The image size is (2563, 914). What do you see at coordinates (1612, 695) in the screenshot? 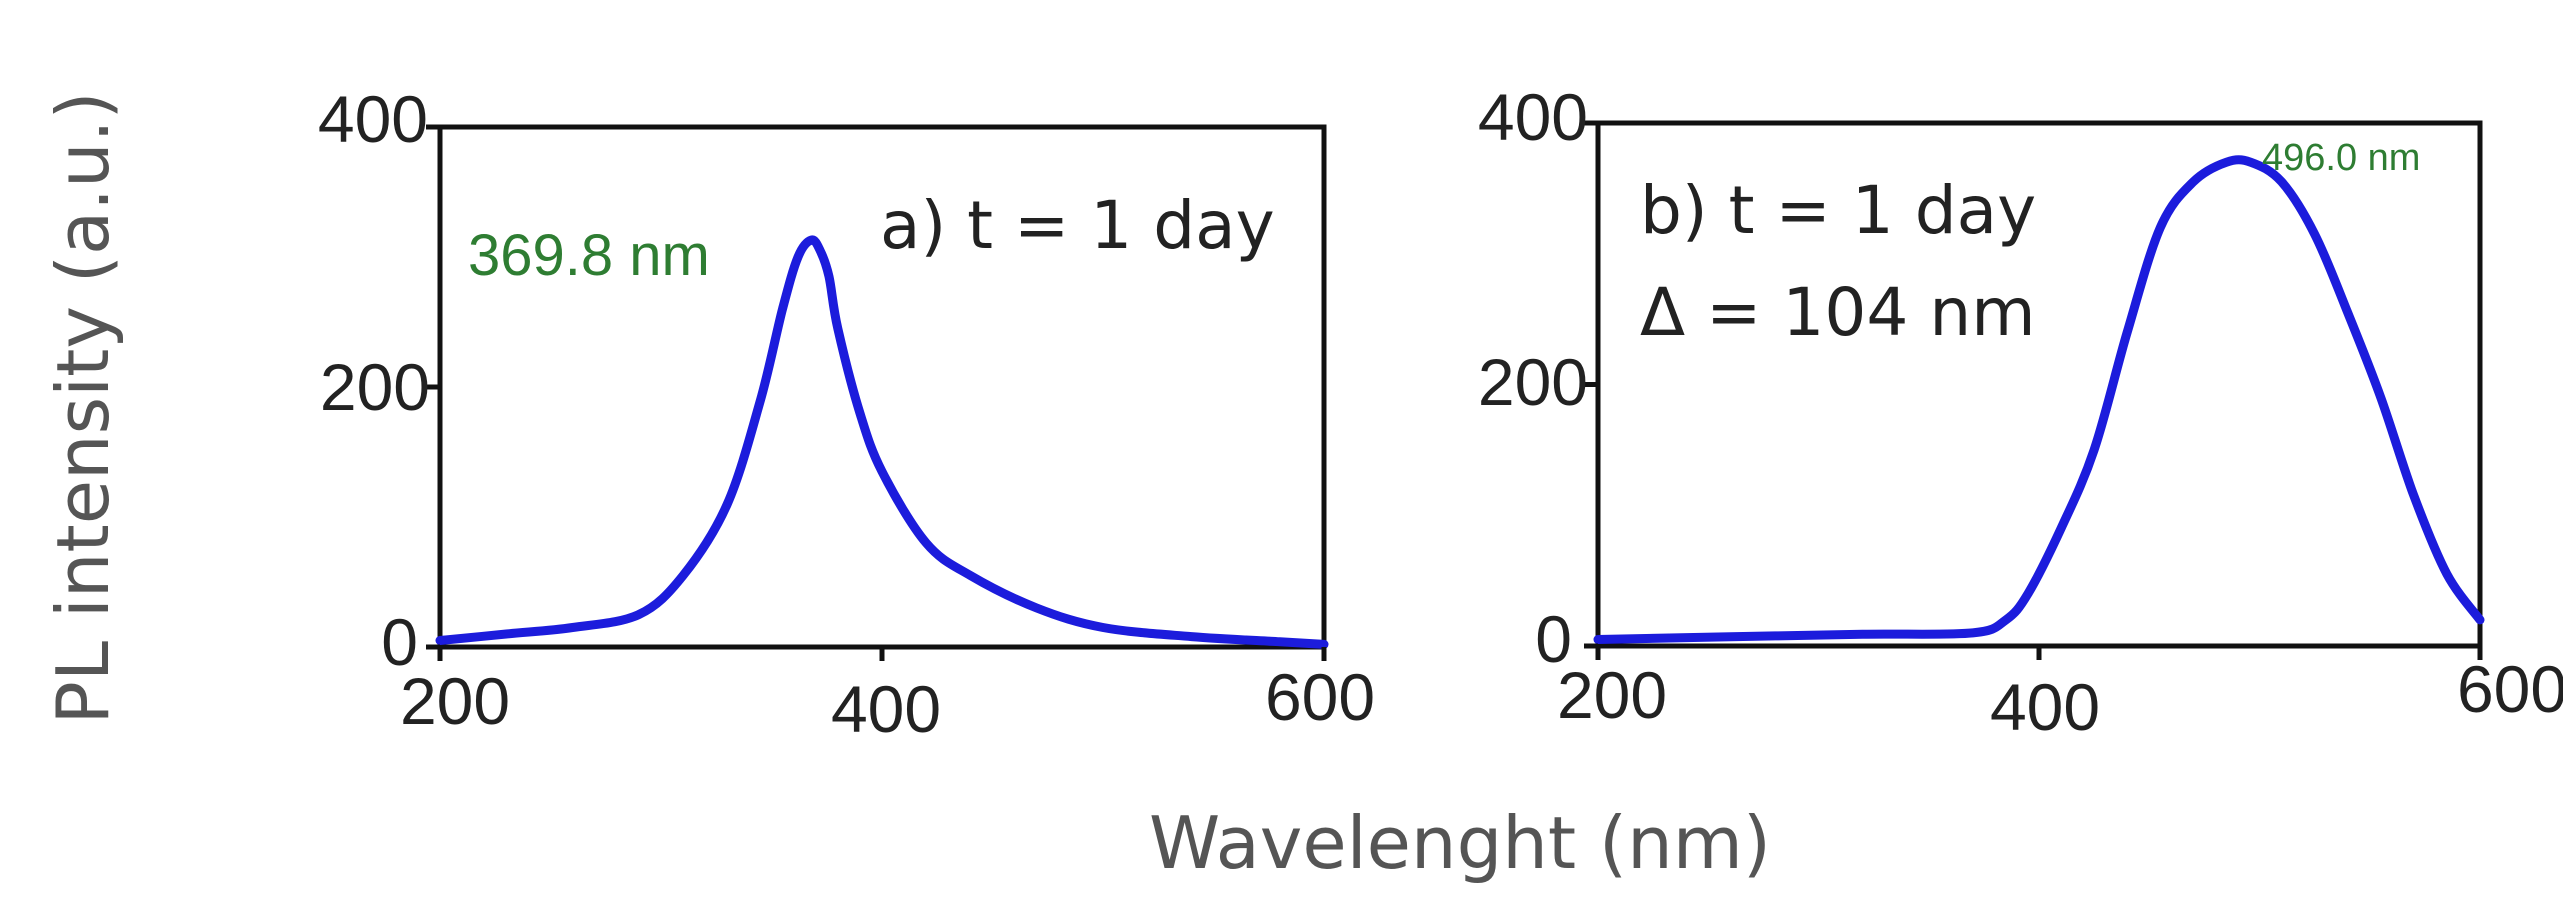
I see `panel-b-x-tick-label-200: 200` at bounding box center [1612, 695].